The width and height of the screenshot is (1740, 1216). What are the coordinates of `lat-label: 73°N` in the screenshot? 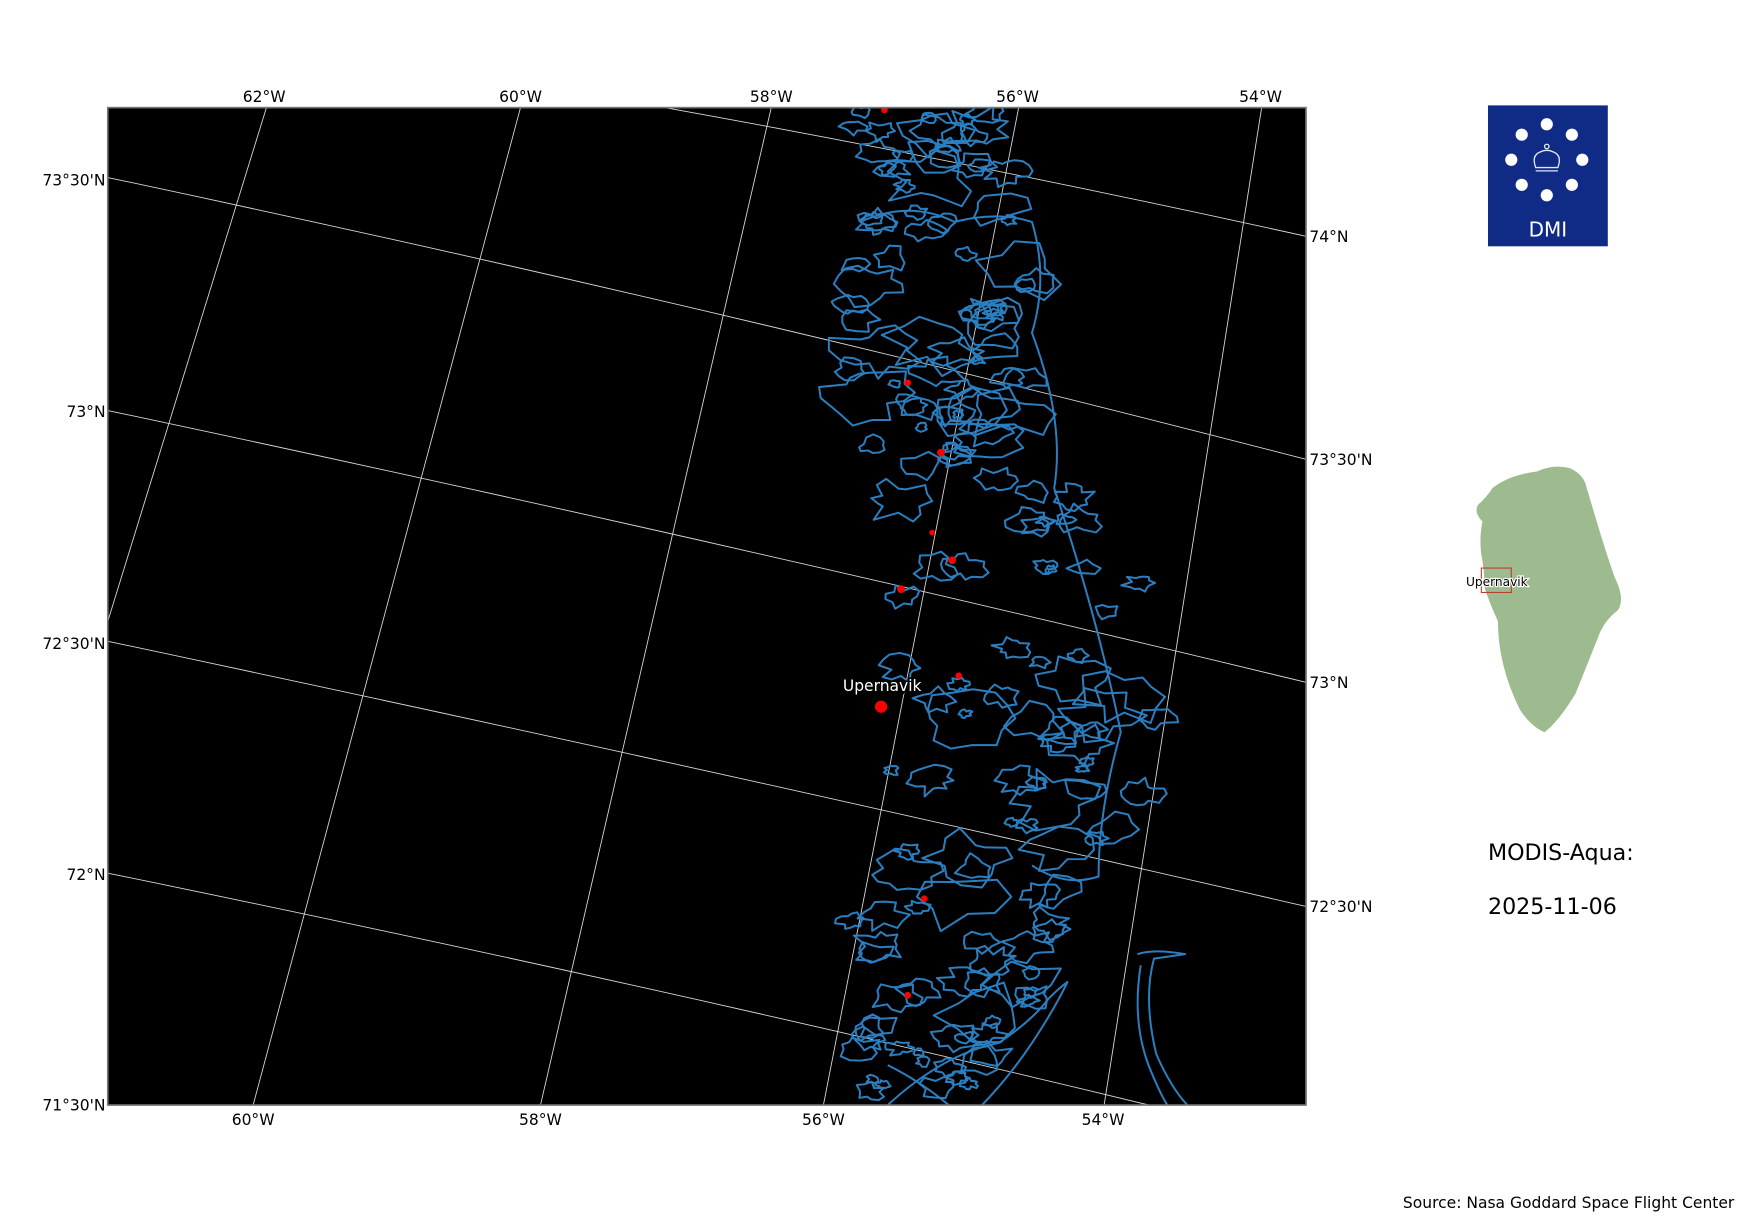 It's located at (85, 412).